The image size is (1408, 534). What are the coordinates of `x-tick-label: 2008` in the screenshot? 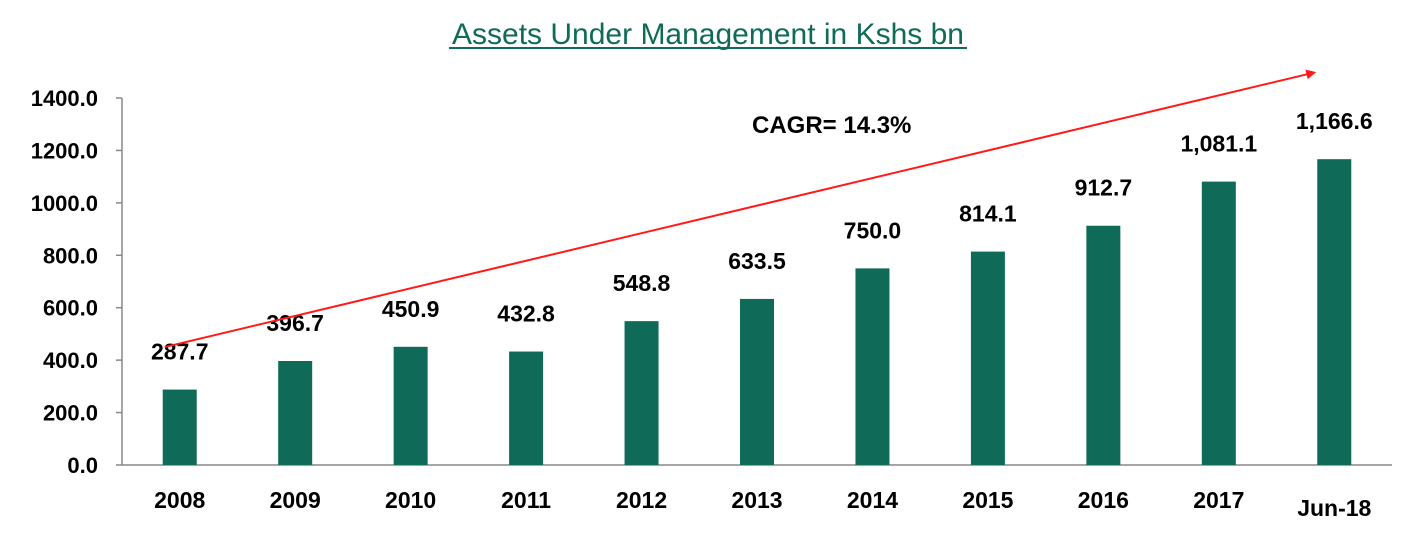 It's located at (179, 500).